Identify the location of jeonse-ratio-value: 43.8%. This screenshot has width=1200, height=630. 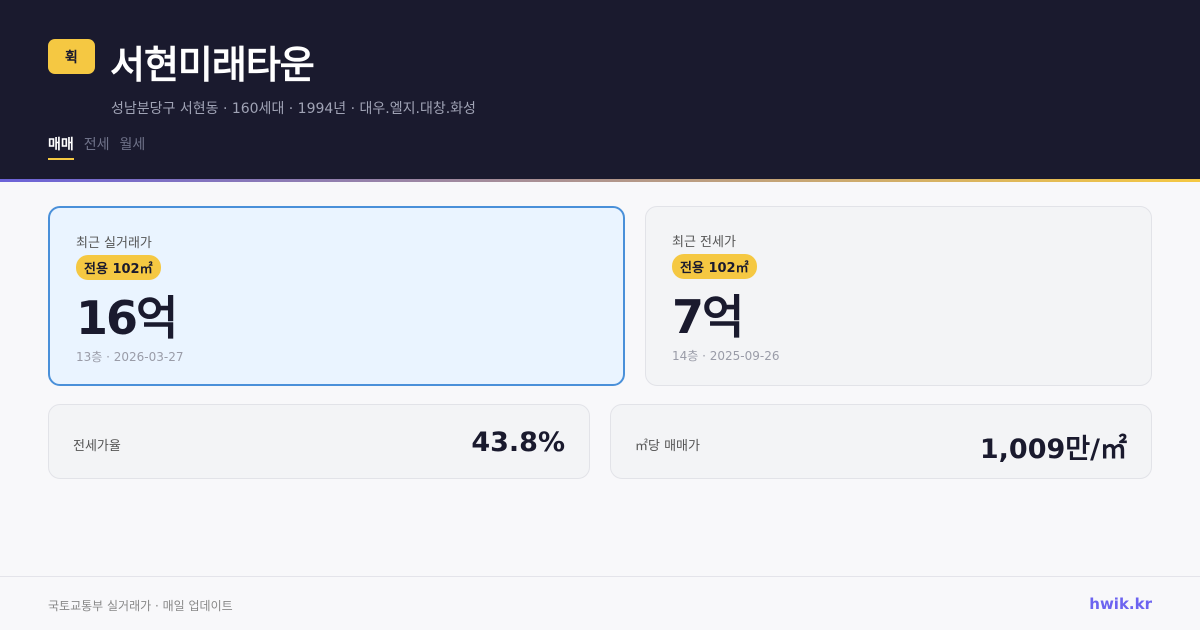
(518, 442).